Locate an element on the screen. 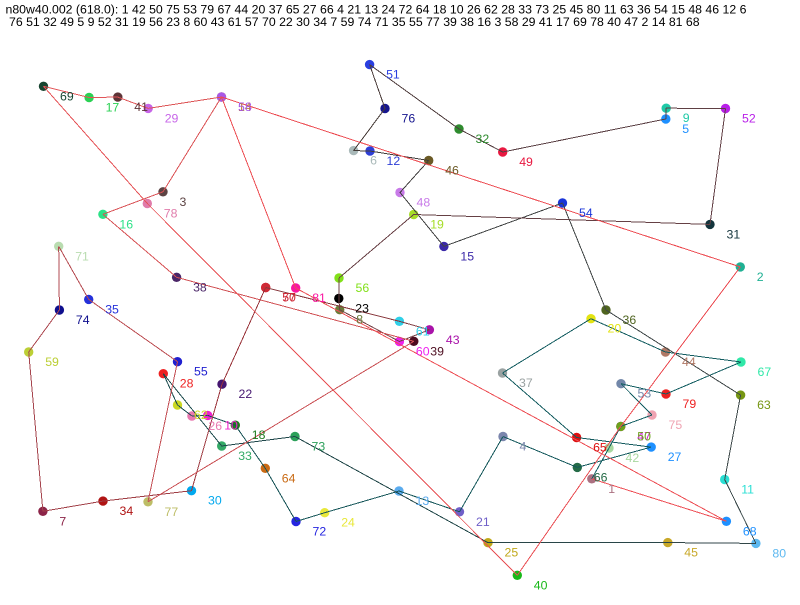  svg-text: 34 is located at coordinates (127, 511).